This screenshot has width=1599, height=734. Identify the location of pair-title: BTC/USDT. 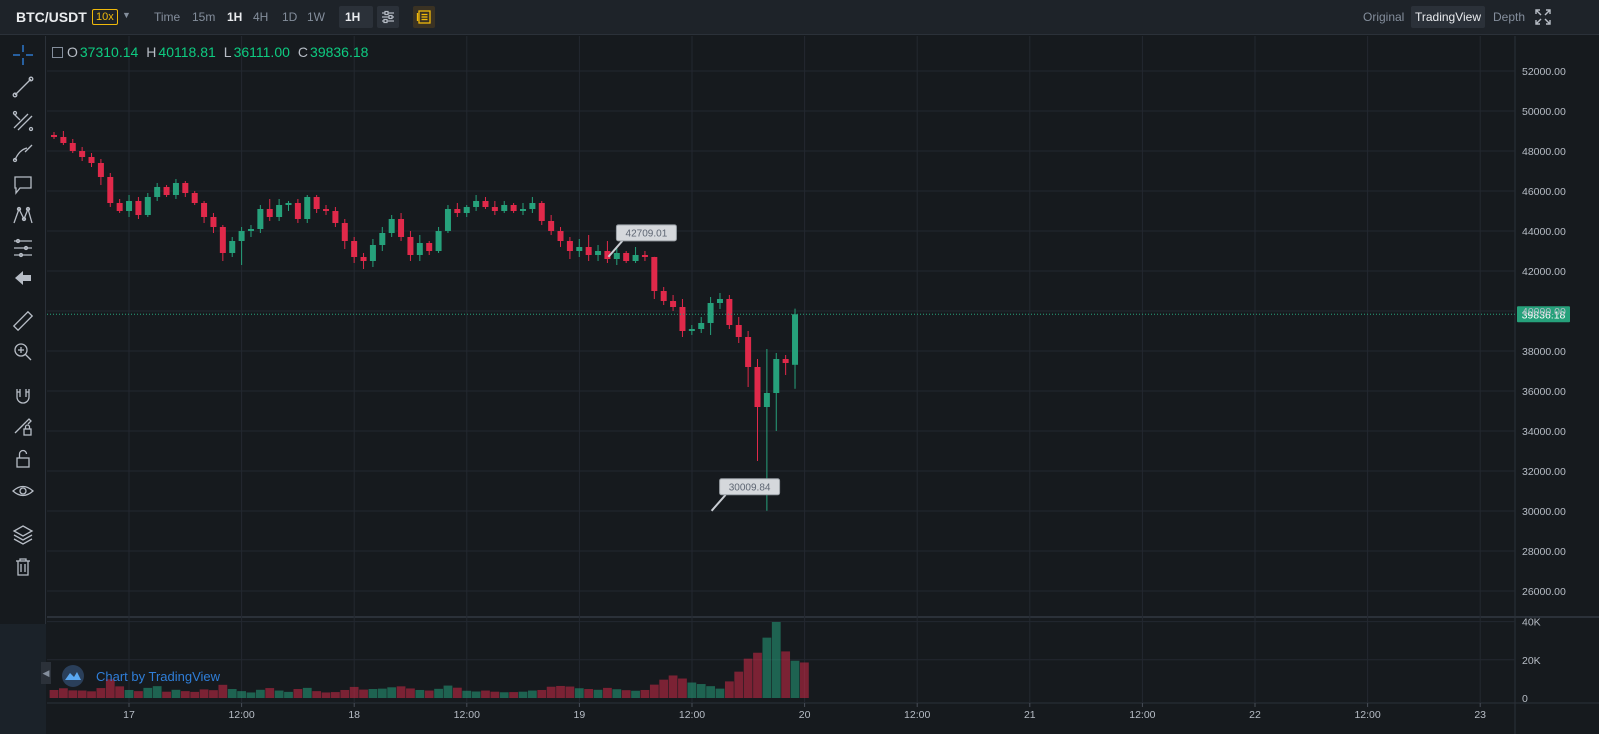
(51, 17).